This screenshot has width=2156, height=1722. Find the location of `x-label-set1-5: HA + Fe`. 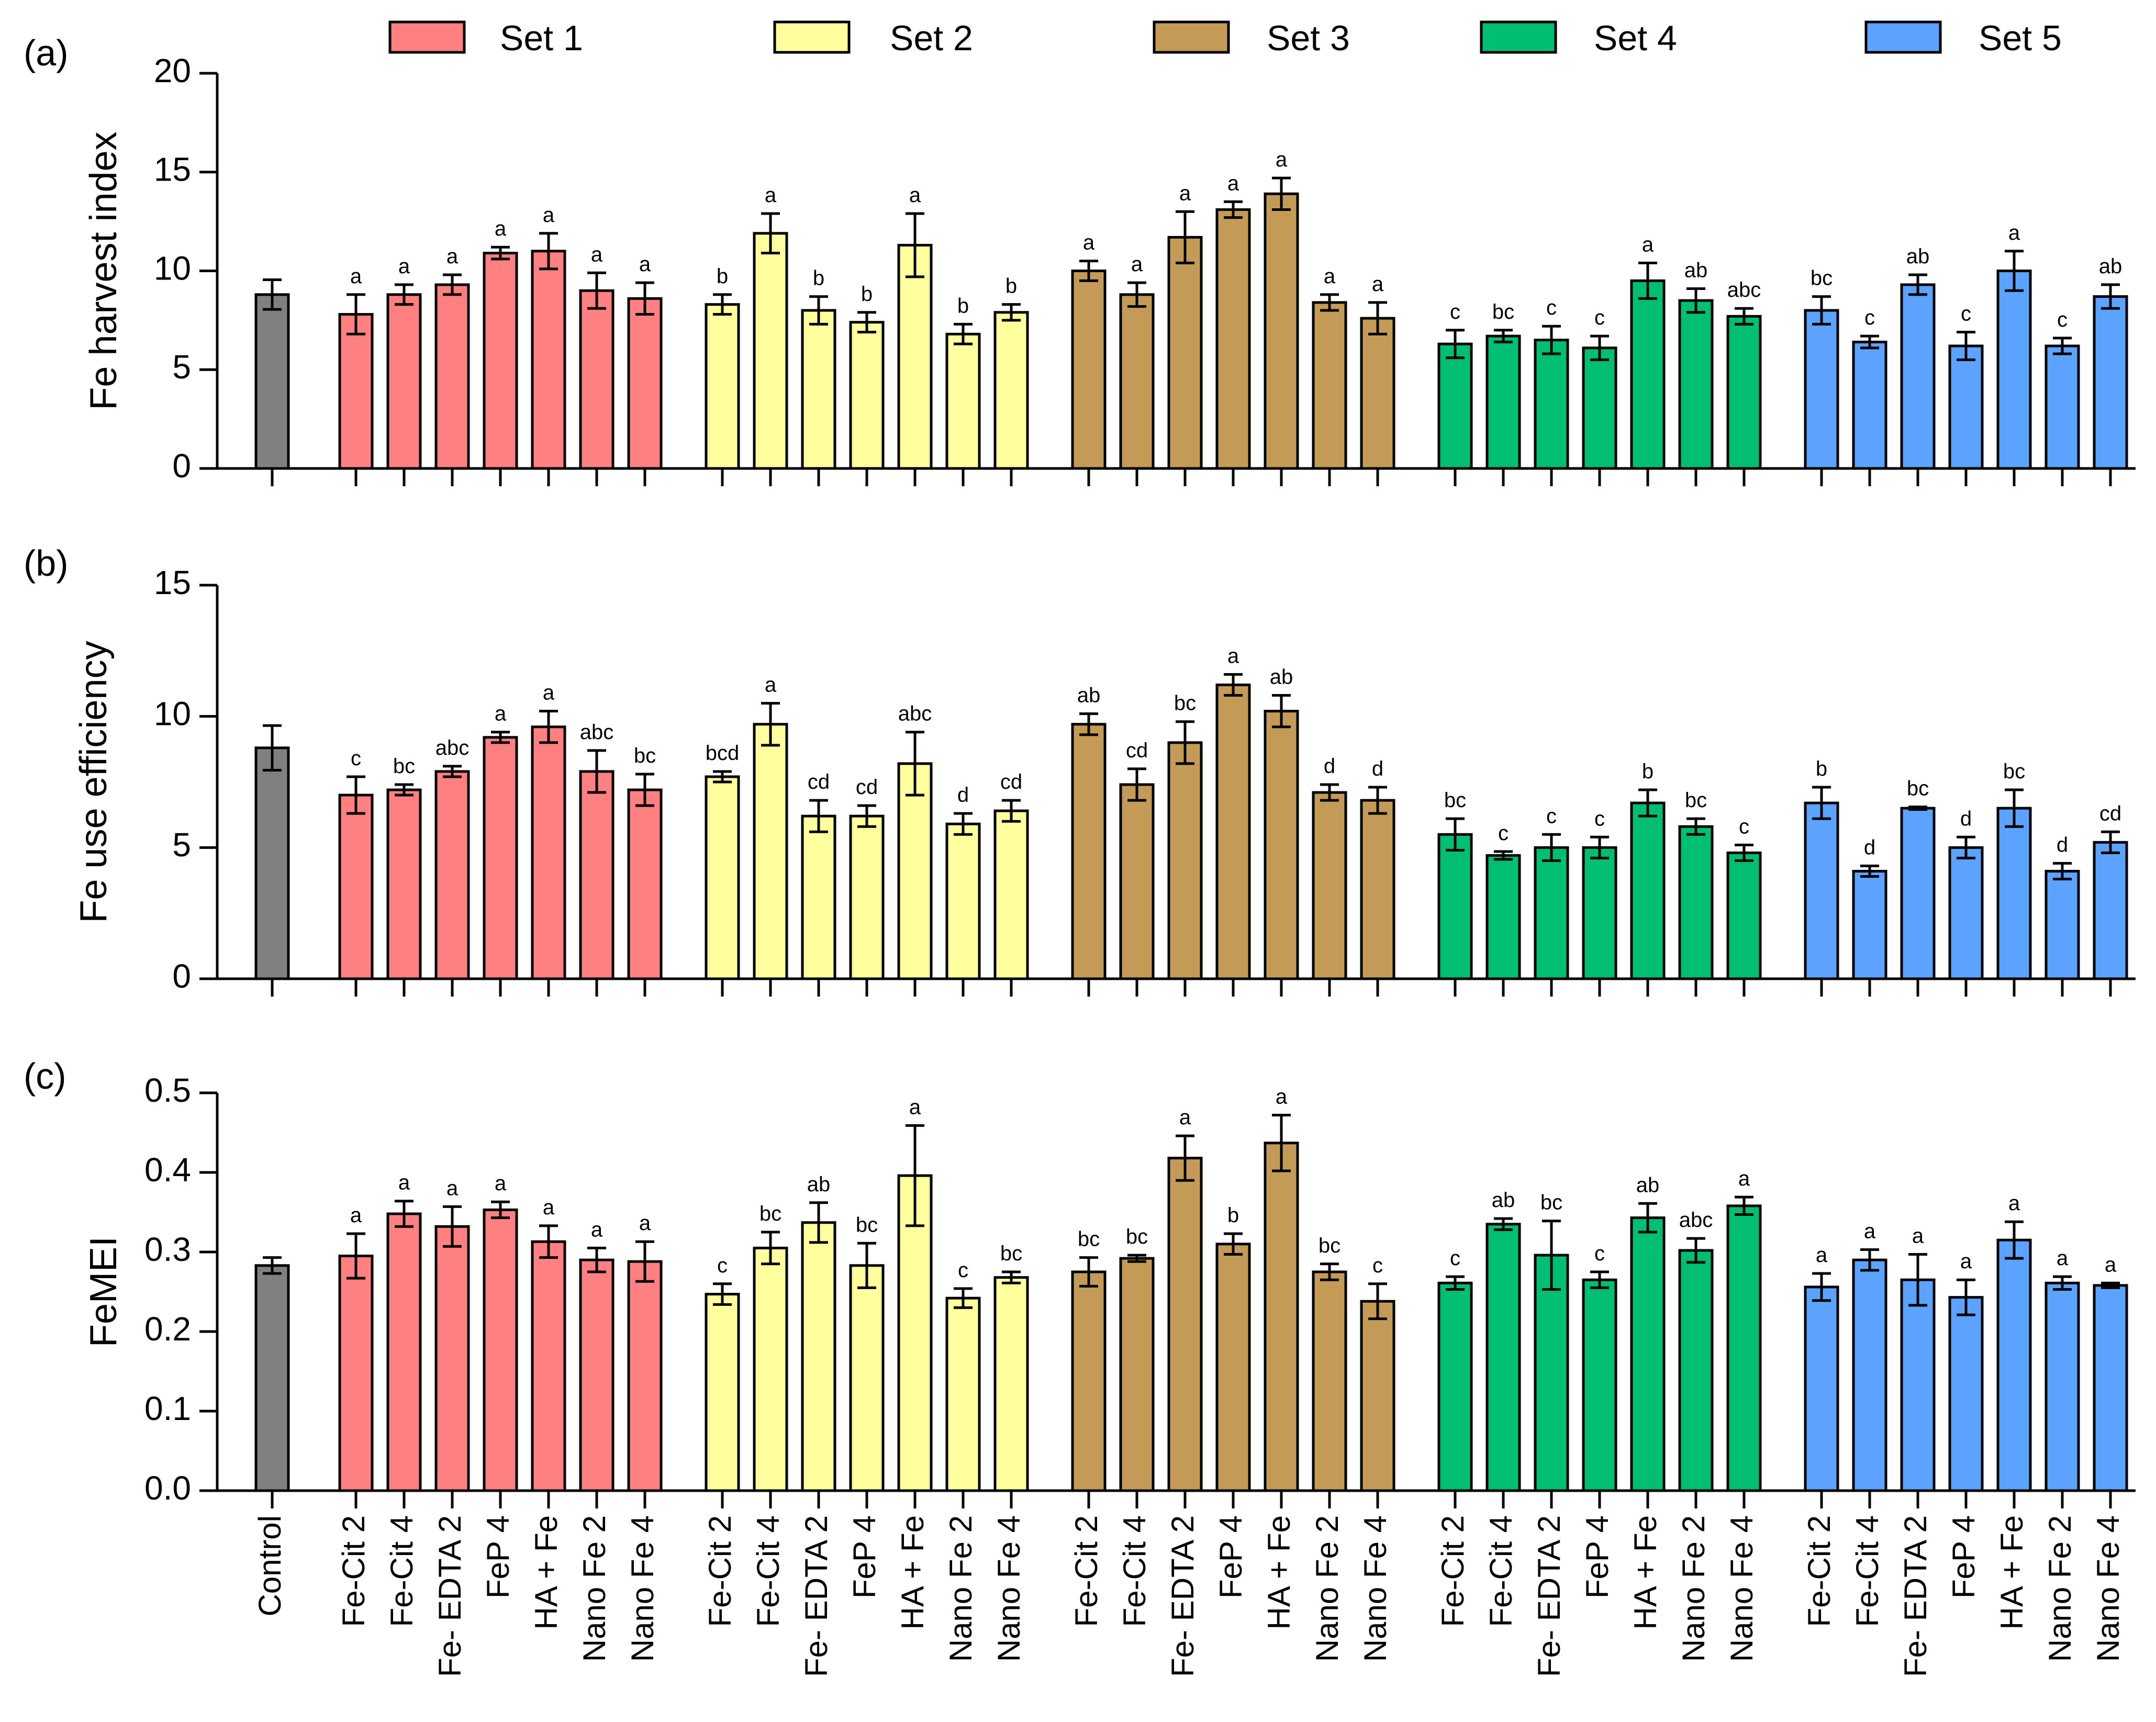

x-label-set1-5: HA + Fe is located at coordinates (547, 1572).